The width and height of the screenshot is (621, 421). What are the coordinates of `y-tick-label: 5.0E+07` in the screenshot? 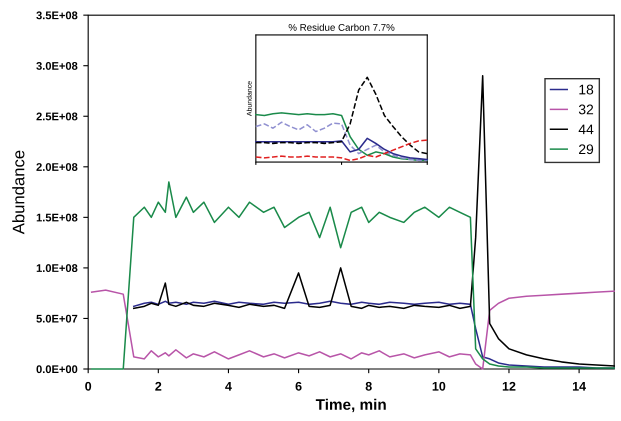 It's located at (57, 318).